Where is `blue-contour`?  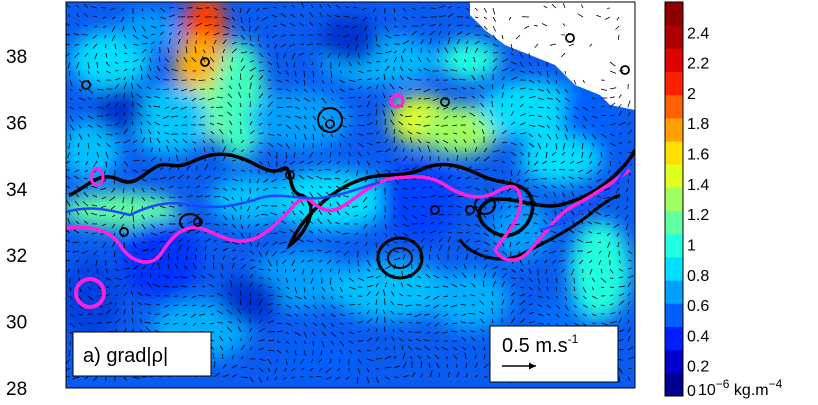
blue-contour is located at coordinates (586, 195).